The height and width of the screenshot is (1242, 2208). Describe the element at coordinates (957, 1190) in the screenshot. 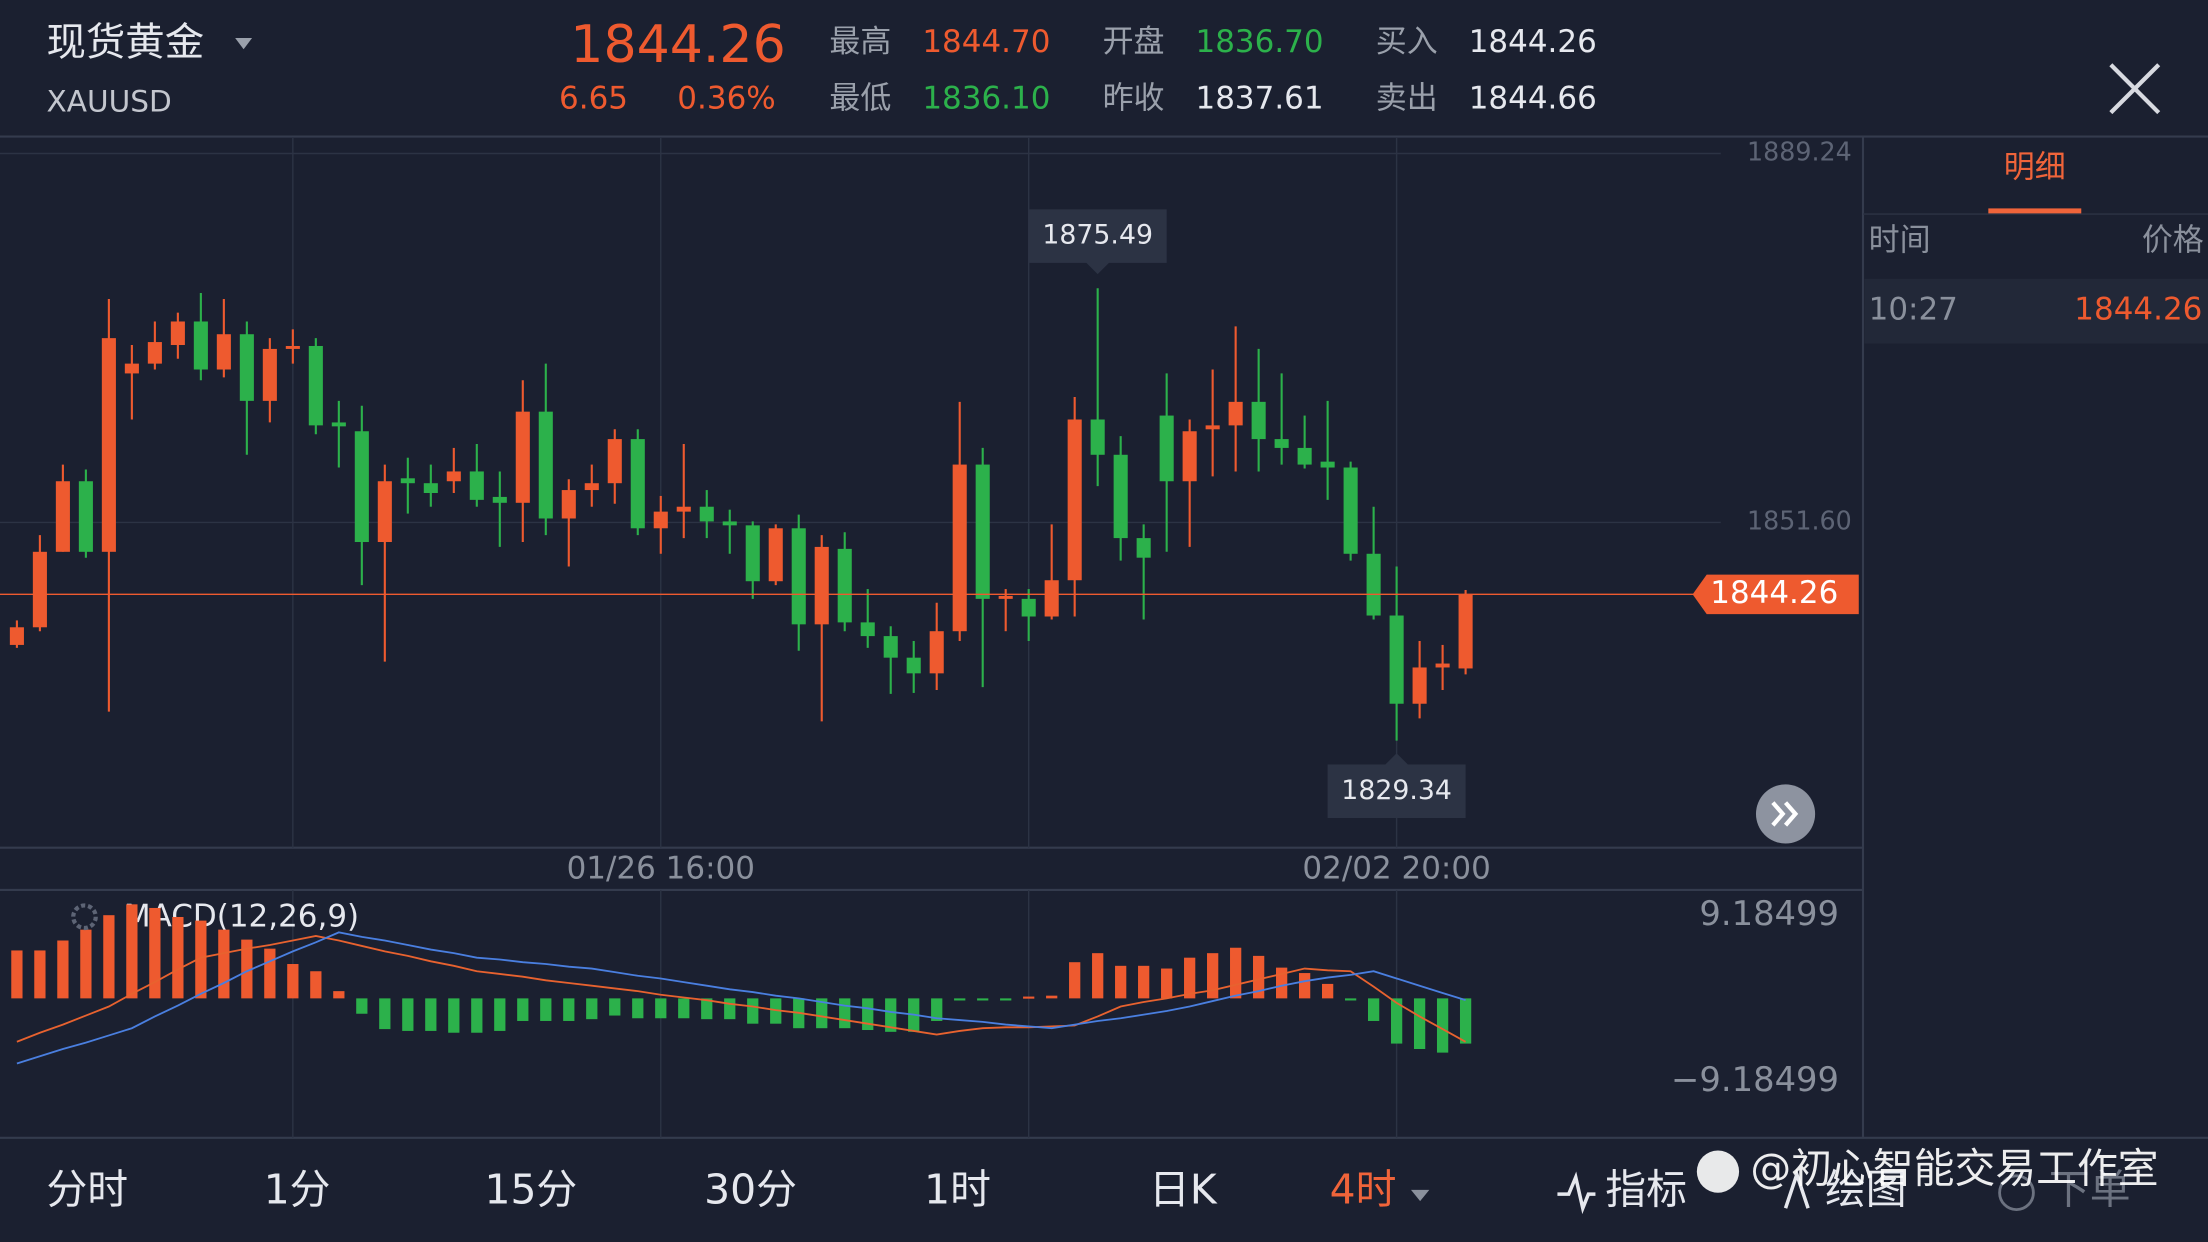

I see `tab: 1时` at that location.